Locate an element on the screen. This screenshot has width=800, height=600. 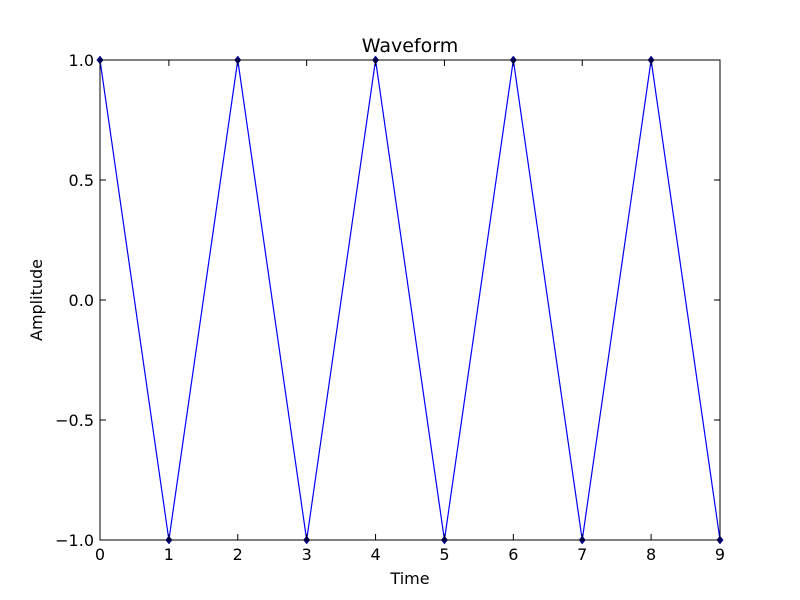
x-axis-label: Time is located at coordinates (409, 578).